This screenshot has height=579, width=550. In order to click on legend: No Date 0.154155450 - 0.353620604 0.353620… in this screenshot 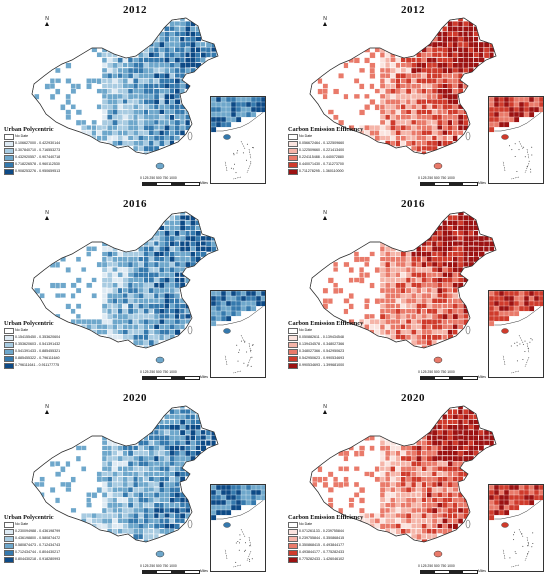, I will do `click(64, 351)`.